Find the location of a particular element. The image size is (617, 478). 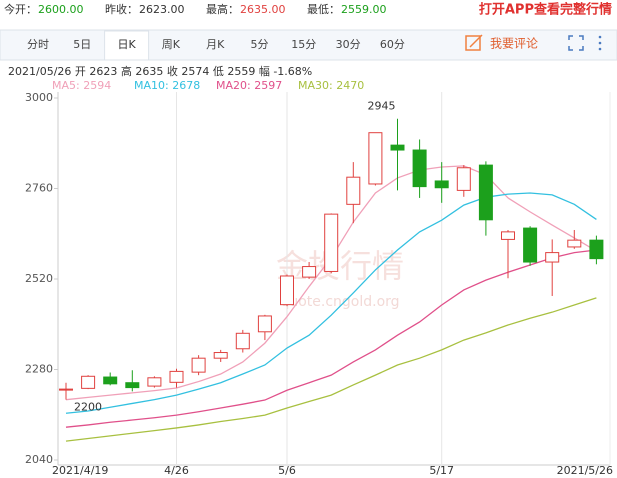

tab-label: 分时 is located at coordinates (38, 44).